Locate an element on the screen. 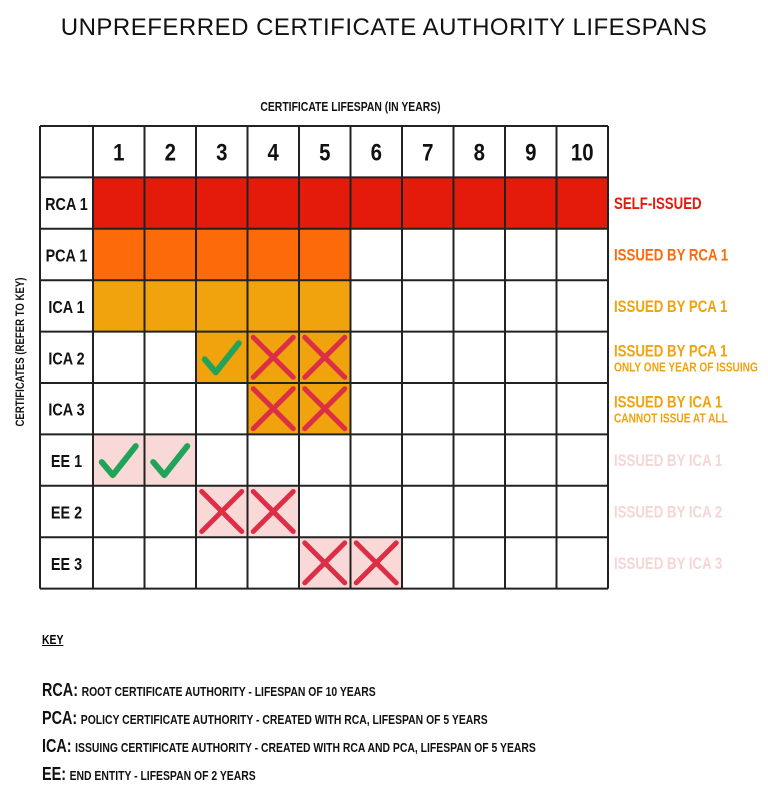  x-axis-label: CERTIFICATE LIFESPAN (IN YEARS) is located at coordinates (350, 106).